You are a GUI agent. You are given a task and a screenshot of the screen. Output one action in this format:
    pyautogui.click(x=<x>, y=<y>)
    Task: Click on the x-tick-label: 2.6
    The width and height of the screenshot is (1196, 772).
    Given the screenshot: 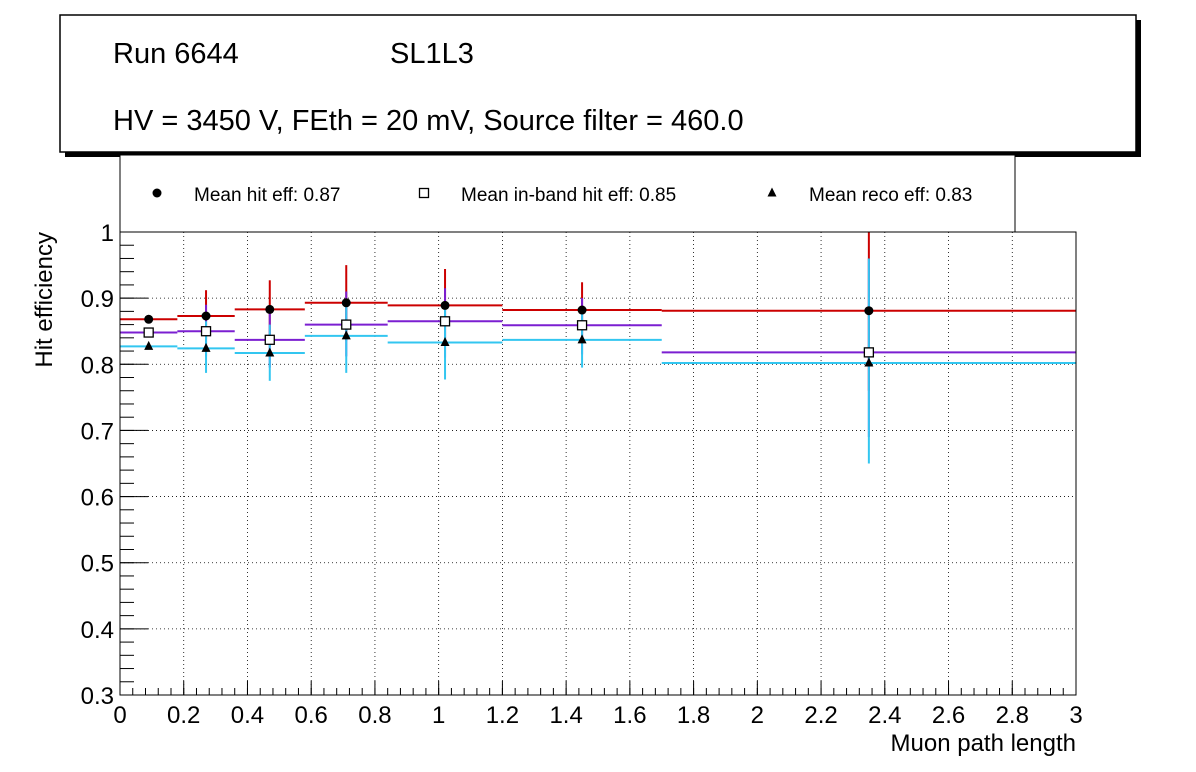 What is the action you would take?
    pyautogui.click(x=948, y=715)
    